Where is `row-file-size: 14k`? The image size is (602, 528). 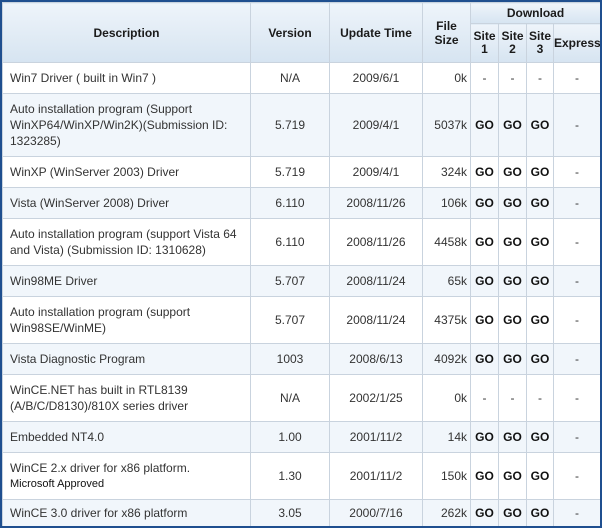
row-file-size: 14k is located at coordinates (446, 437).